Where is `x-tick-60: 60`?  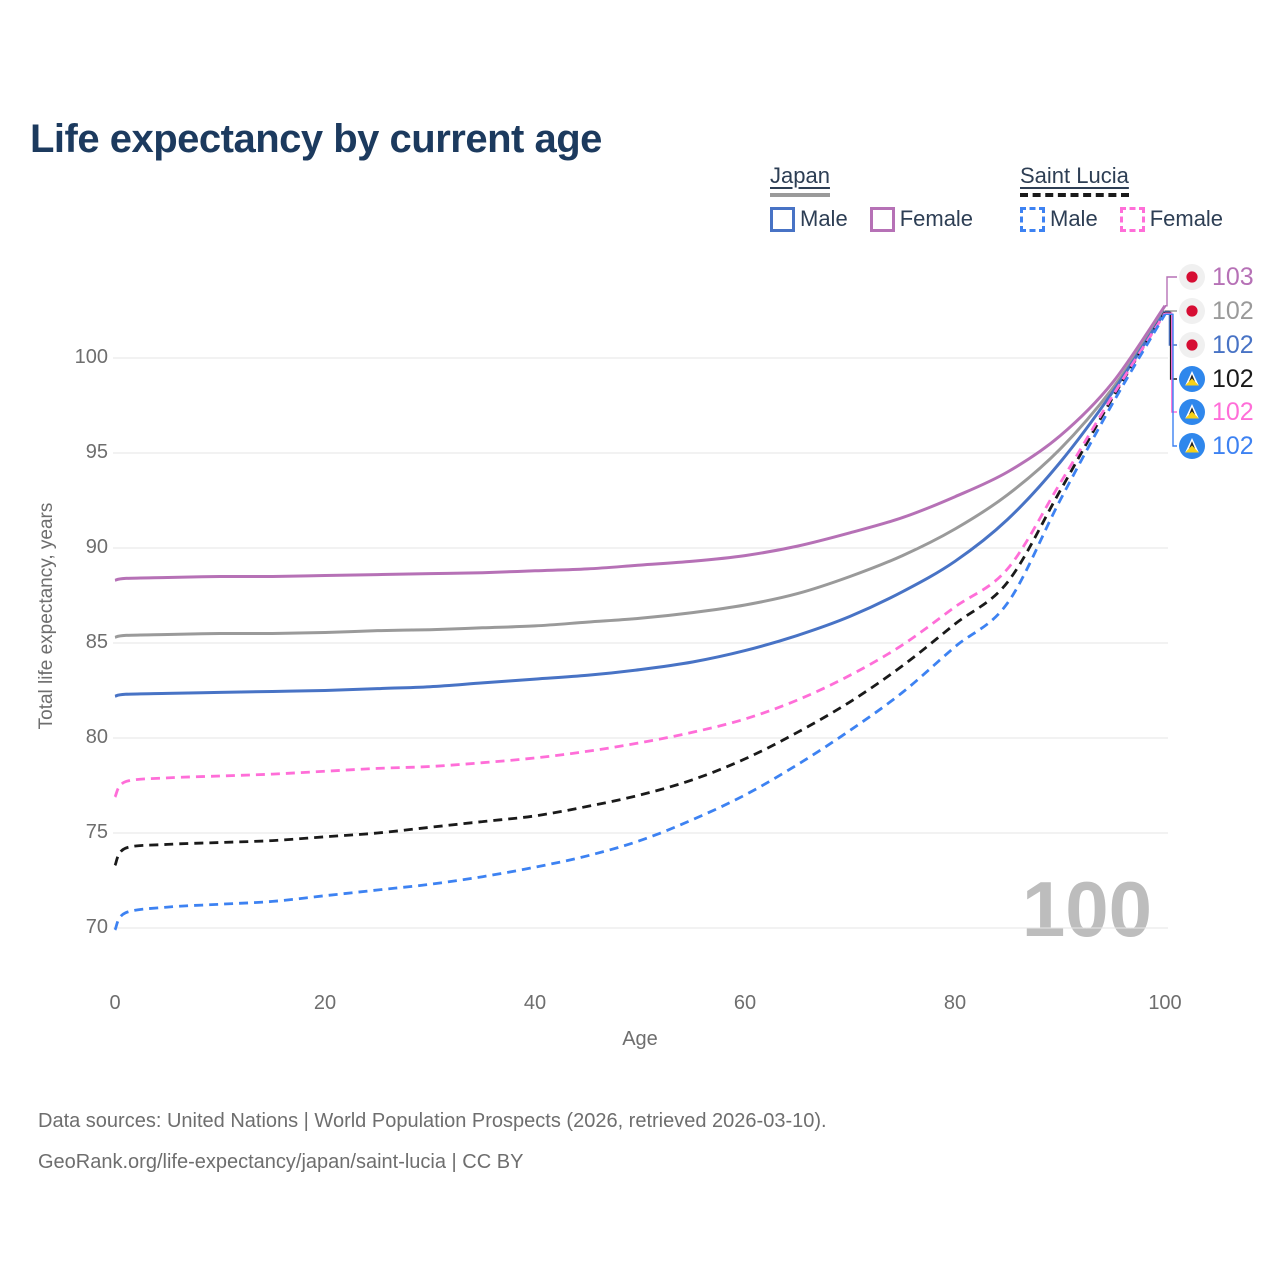
x-tick-60: 60 is located at coordinates (745, 1003).